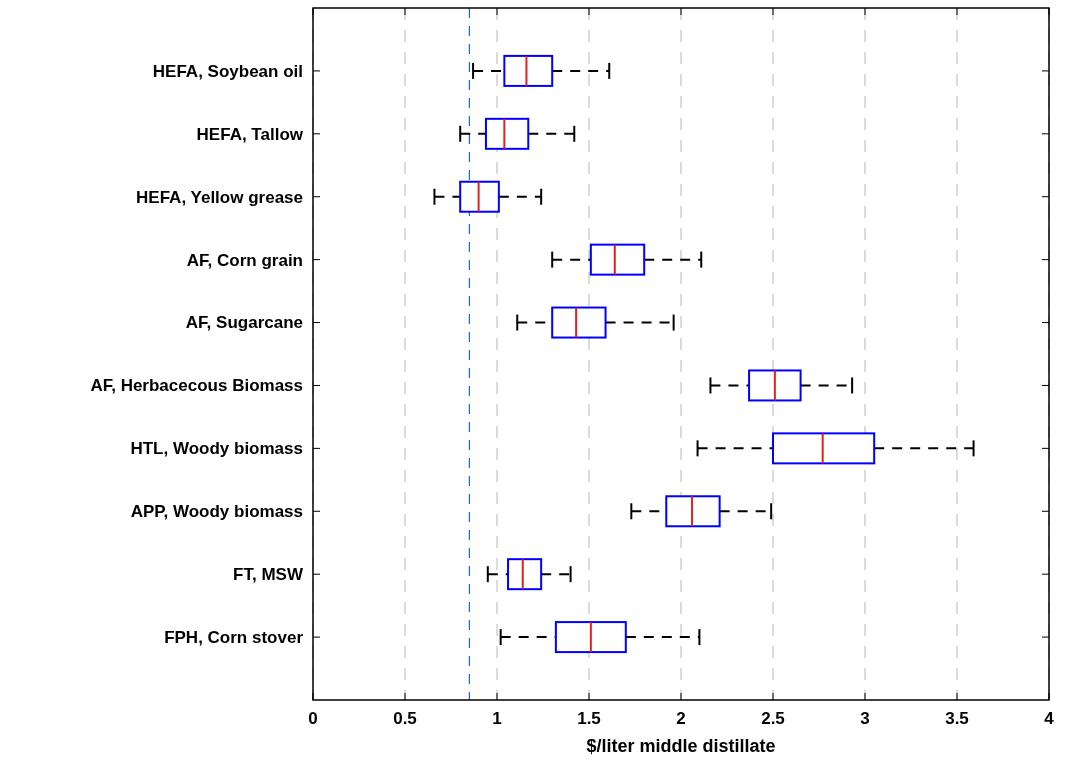  What do you see at coordinates (497, 718) in the screenshot?
I see `x-tick-label: 1` at bounding box center [497, 718].